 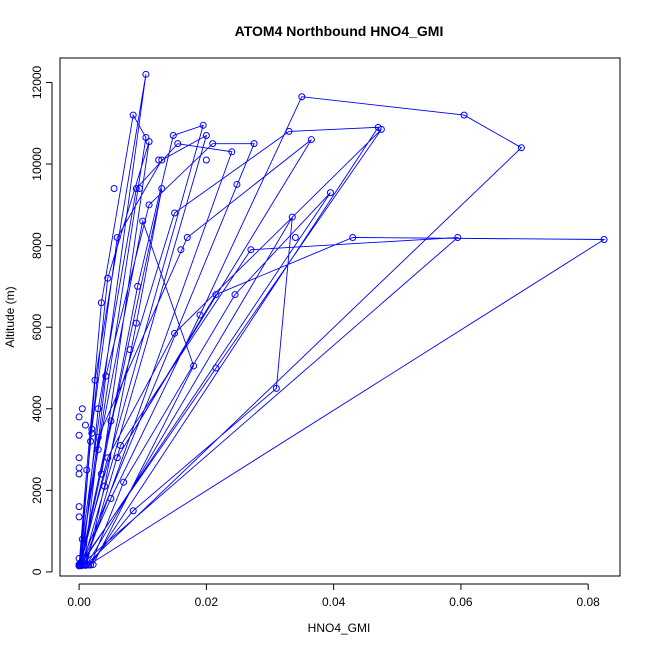 What do you see at coordinates (41, 320) in the screenshot?
I see `y-axis: 0 2000 4000 6000 8000 10000 12000` at bounding box center [41, 320].